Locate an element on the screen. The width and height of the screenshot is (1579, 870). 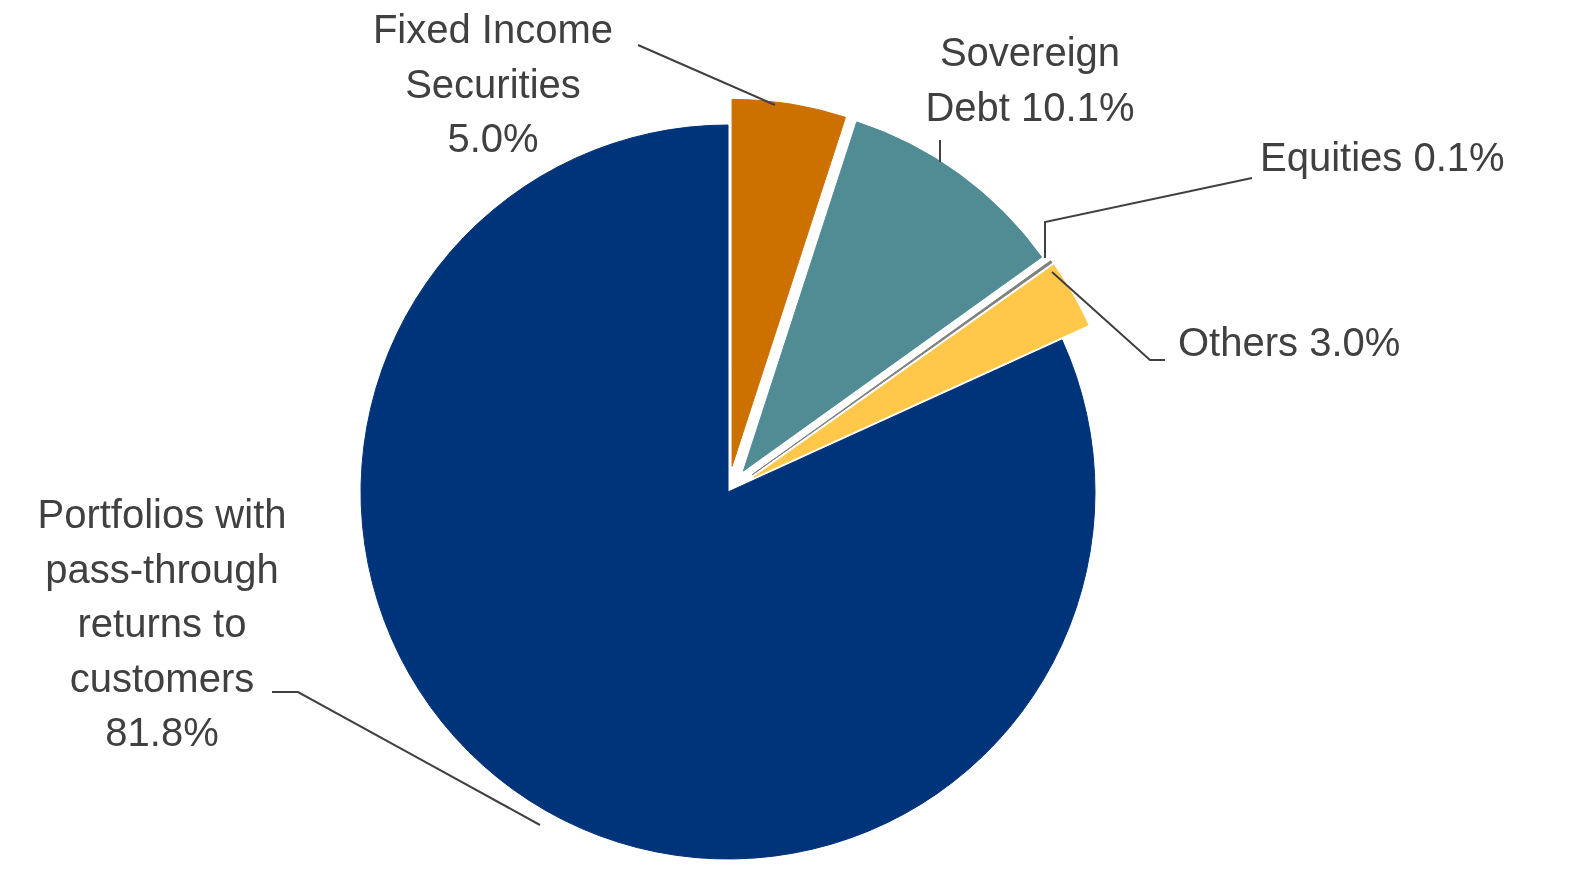
slice-label: Portfolios with pass-through returns to customers is located at coordinates (162, 595).